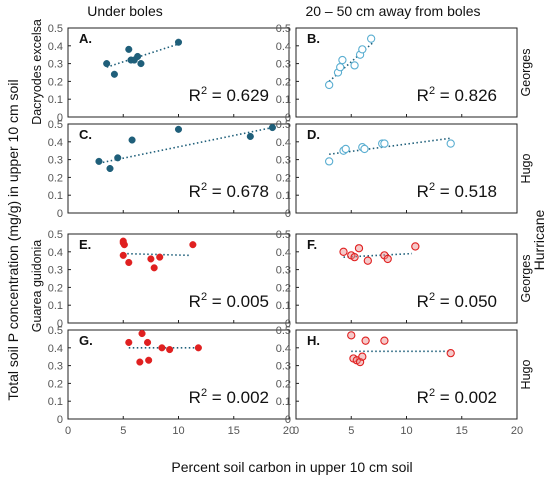 This screenshot has width=550, height=483. Describe the element at coordinates (169, 73) in the screenshot. I see `panel-a: 0 0.1 0.2 0.3 0.4 0.5 A. R2 = 0.629` at that location.